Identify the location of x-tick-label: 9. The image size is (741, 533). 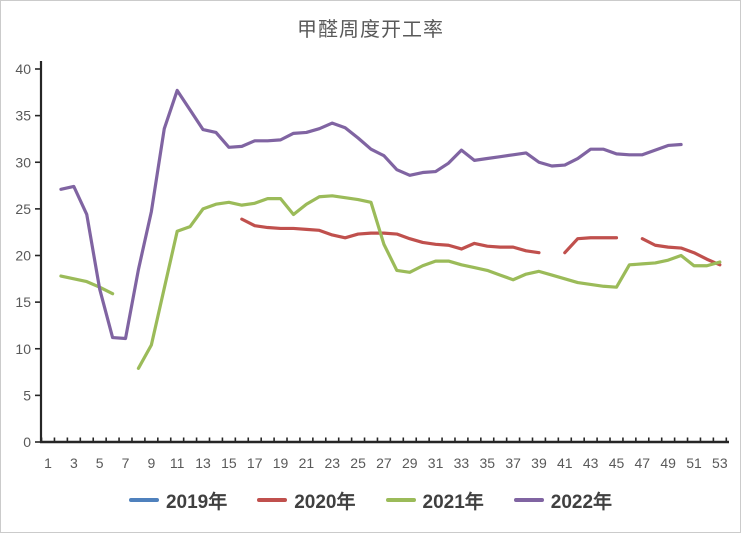
(151, 463).